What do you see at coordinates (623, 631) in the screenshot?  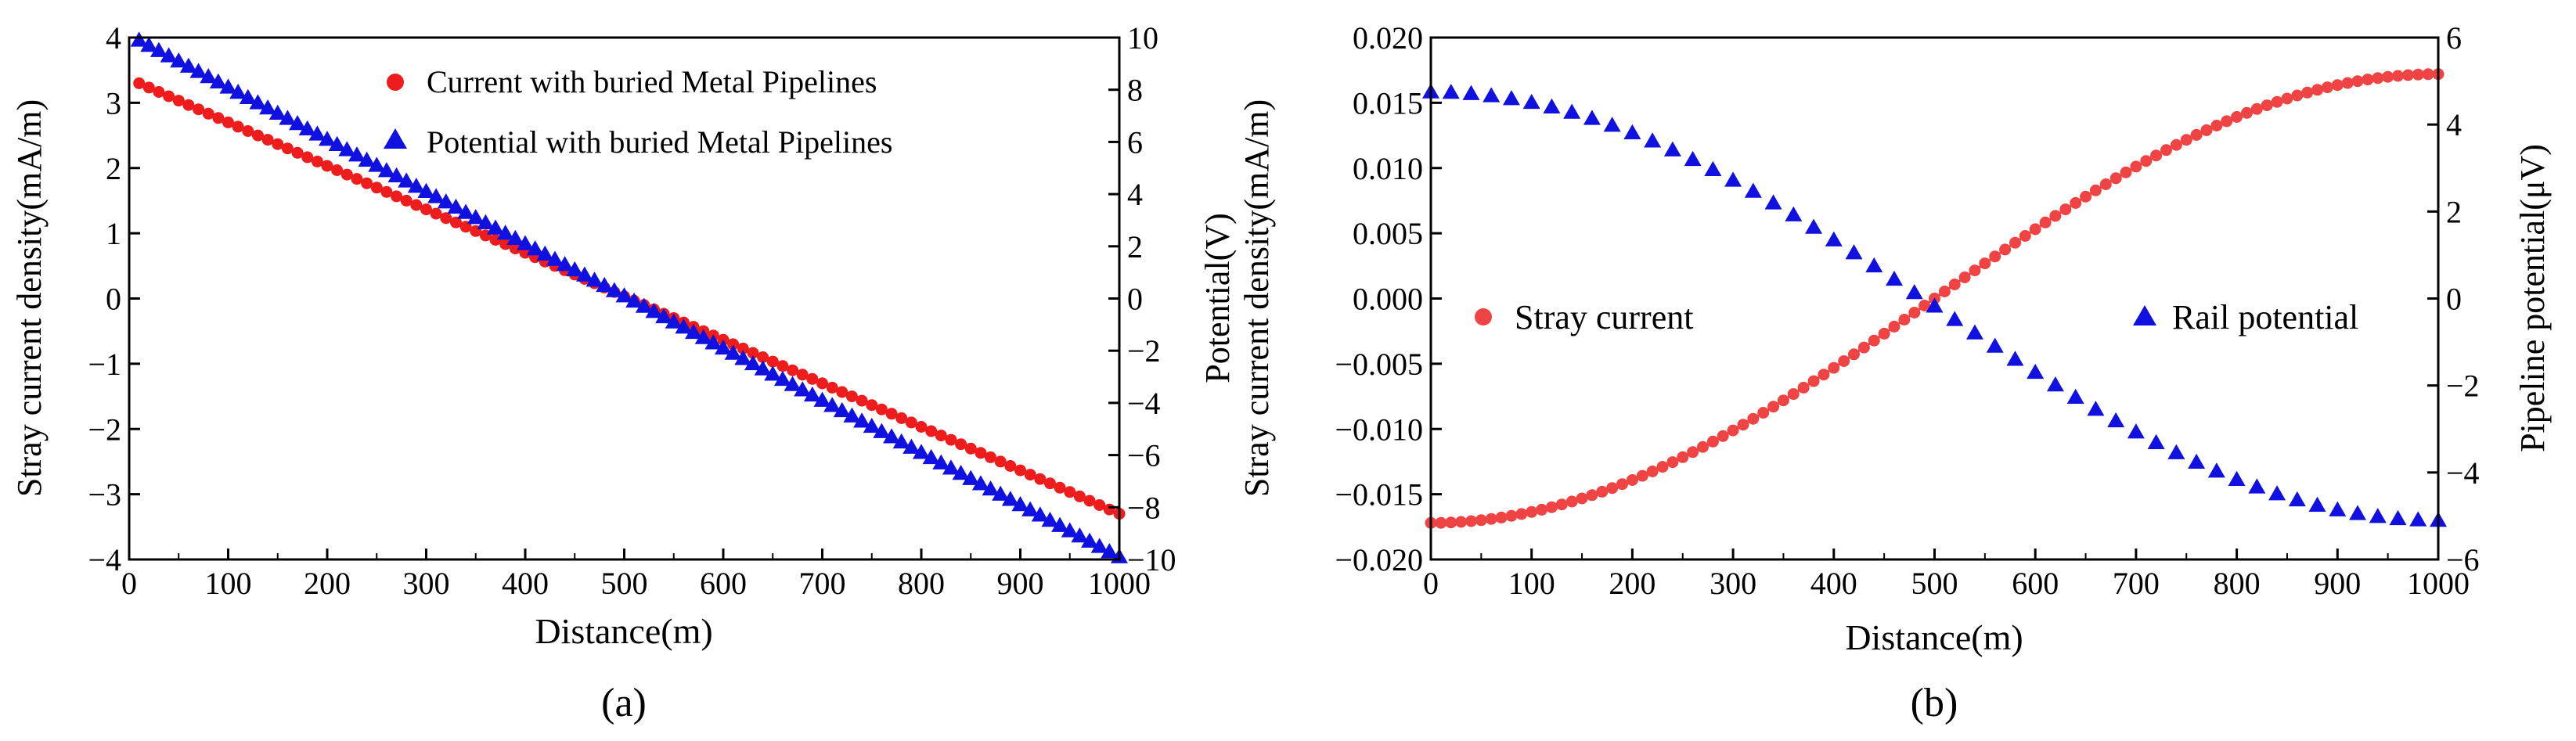 I see `chart-a-xlabel: Distance(m)` at bounding box center [623, 631].